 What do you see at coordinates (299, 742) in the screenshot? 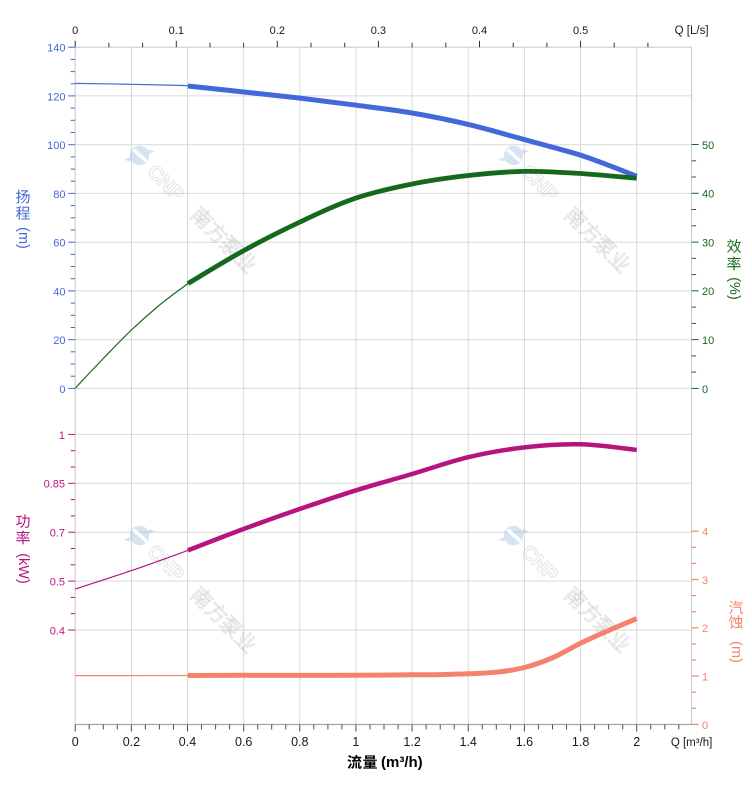
I see `svg-text: 0.8` at bounding box center [299, 742].